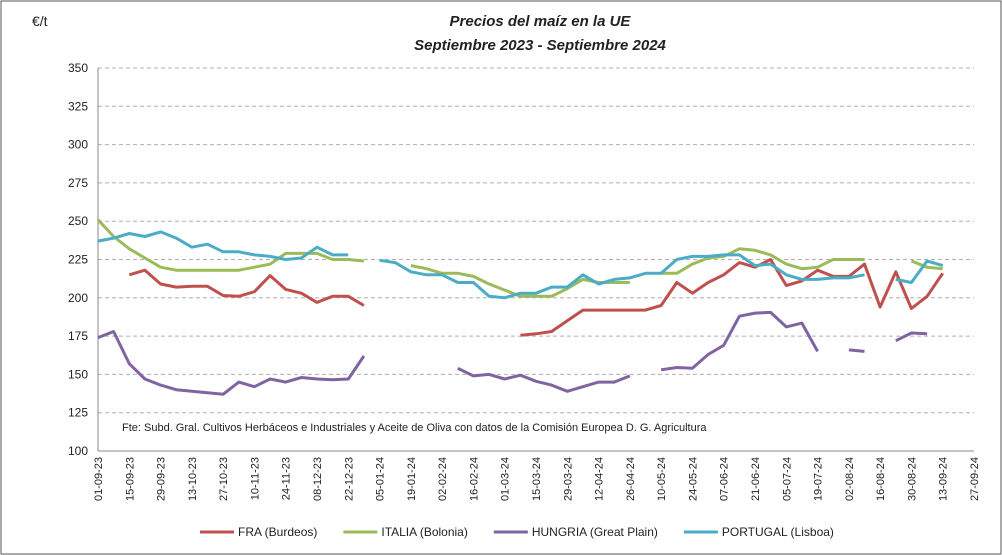  What do you see at coordinates (99, 479) in the screenshot?
I see `x-tick-label: 01-09-23` at bounding box center [99, 479].